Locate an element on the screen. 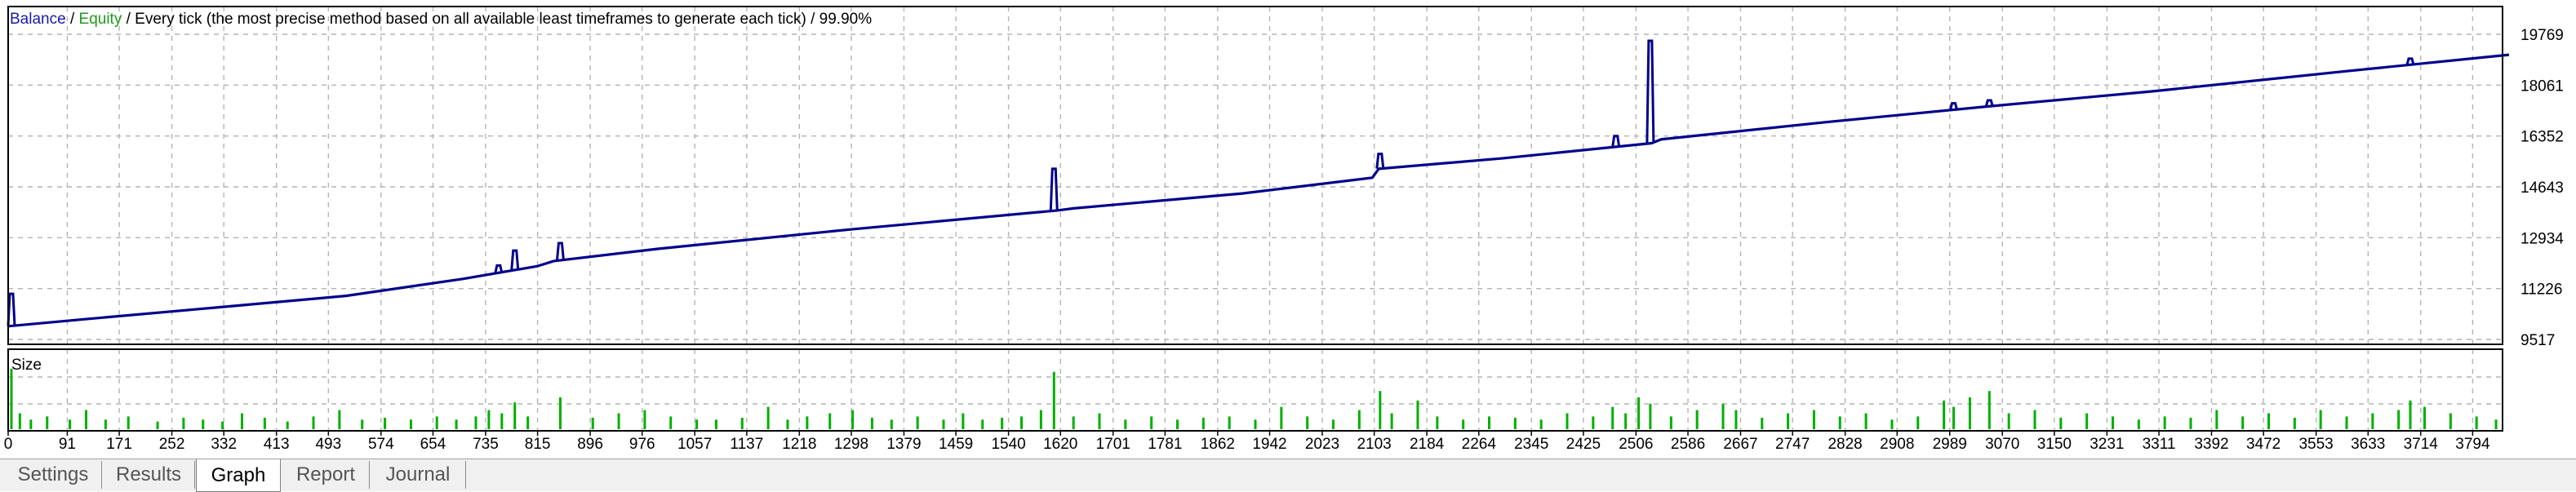 Image resolution: width=2576 pixels, height=492 pixels. tab-results: Results is located at coordinates (149, 475).